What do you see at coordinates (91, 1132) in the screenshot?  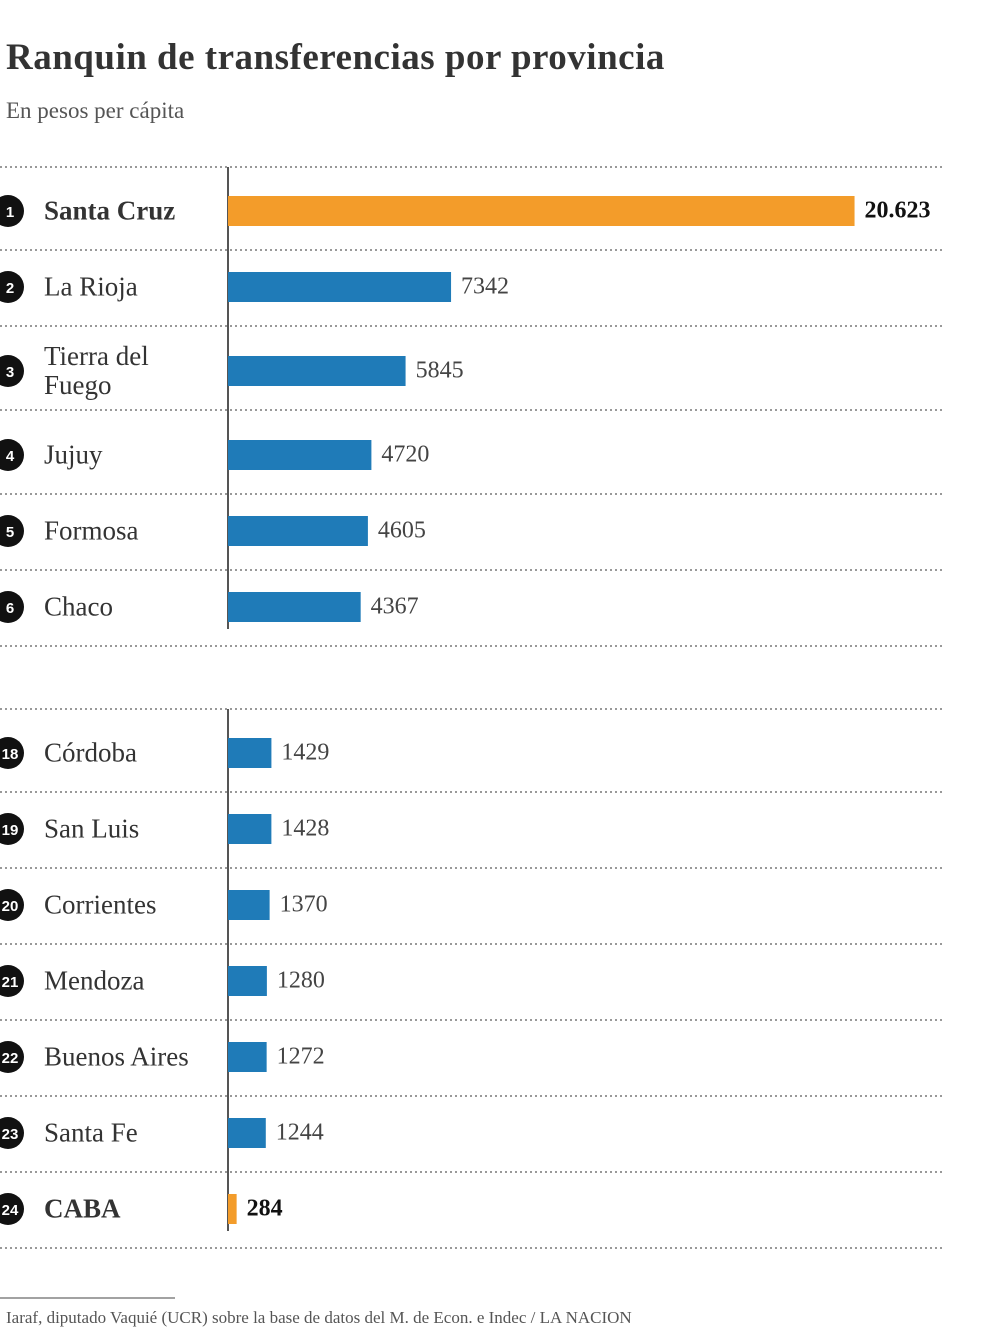 I see `category-label: Santa Fe` at bounding box center [91, 1132].